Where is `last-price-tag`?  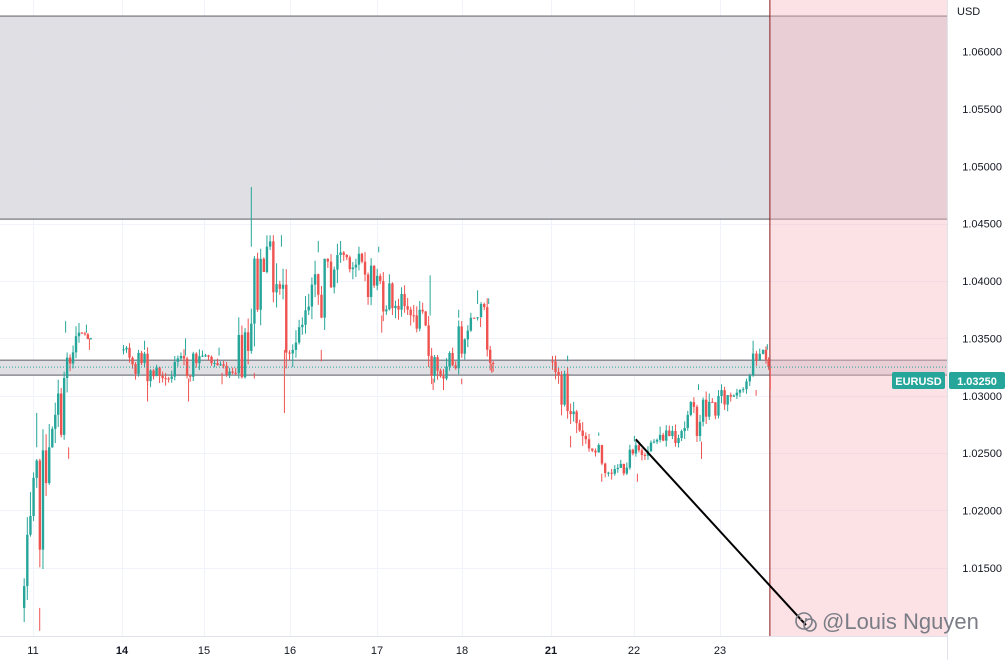 last-price-tag is located at coordinates (977, 380).